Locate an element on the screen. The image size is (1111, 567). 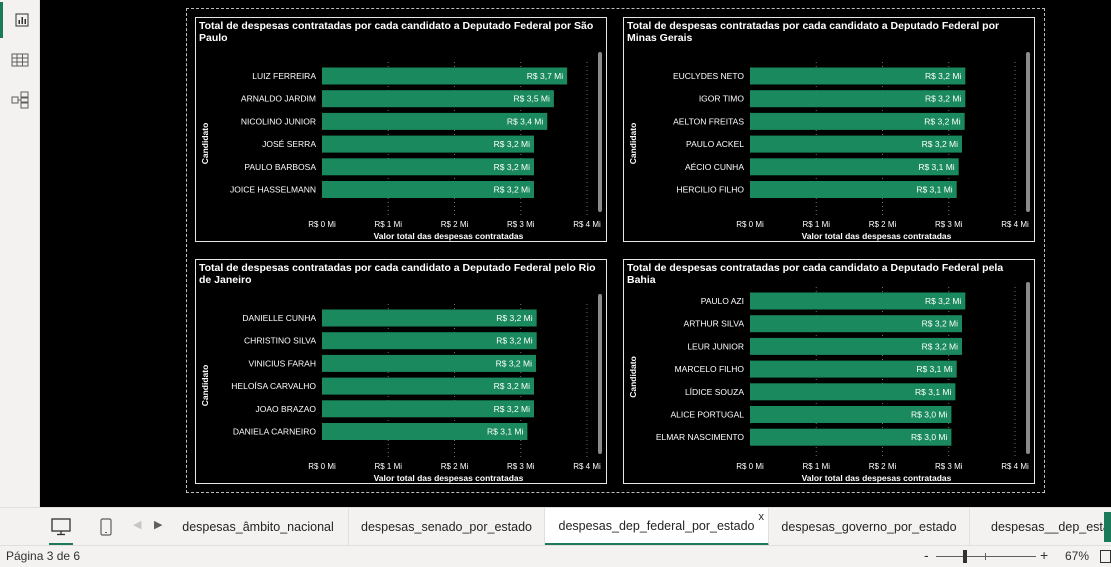
category-label: LUIZ FERREIRA is located at coordinates (284, 76).